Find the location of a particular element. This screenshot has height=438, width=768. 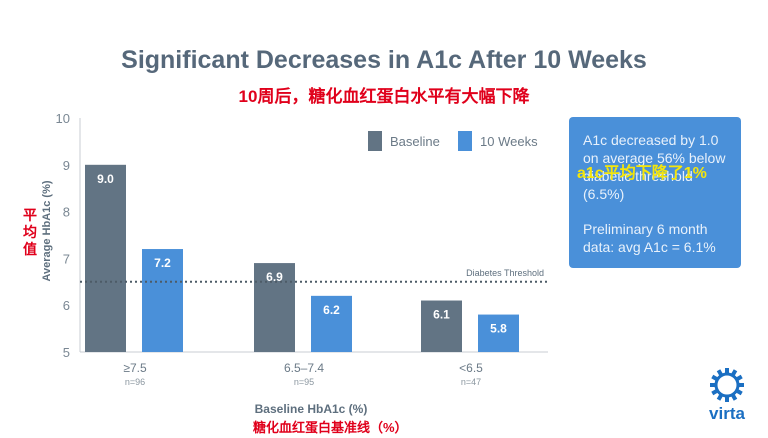

x-tick-count: n=96 is located at coordinates (135, 382).